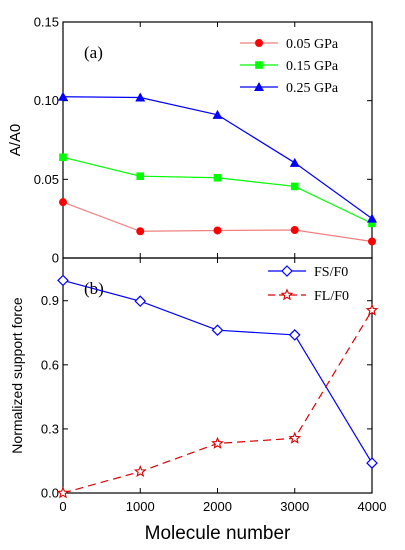  Describe the element at coordinates (15, 140) in the screenshot. I see `y-axis-label: A/A0` at that location.